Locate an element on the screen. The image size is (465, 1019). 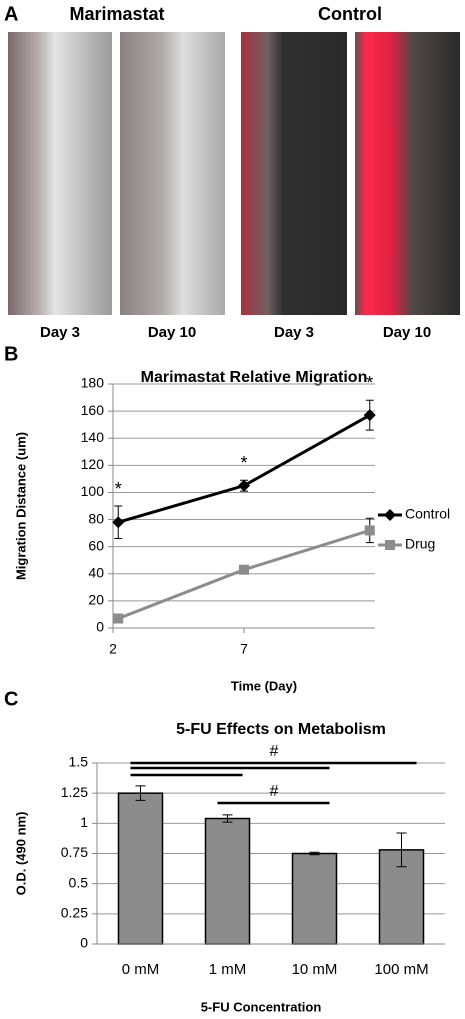
y-axis-label: O.D. (490 nm) is located at coordinates (20, 854).